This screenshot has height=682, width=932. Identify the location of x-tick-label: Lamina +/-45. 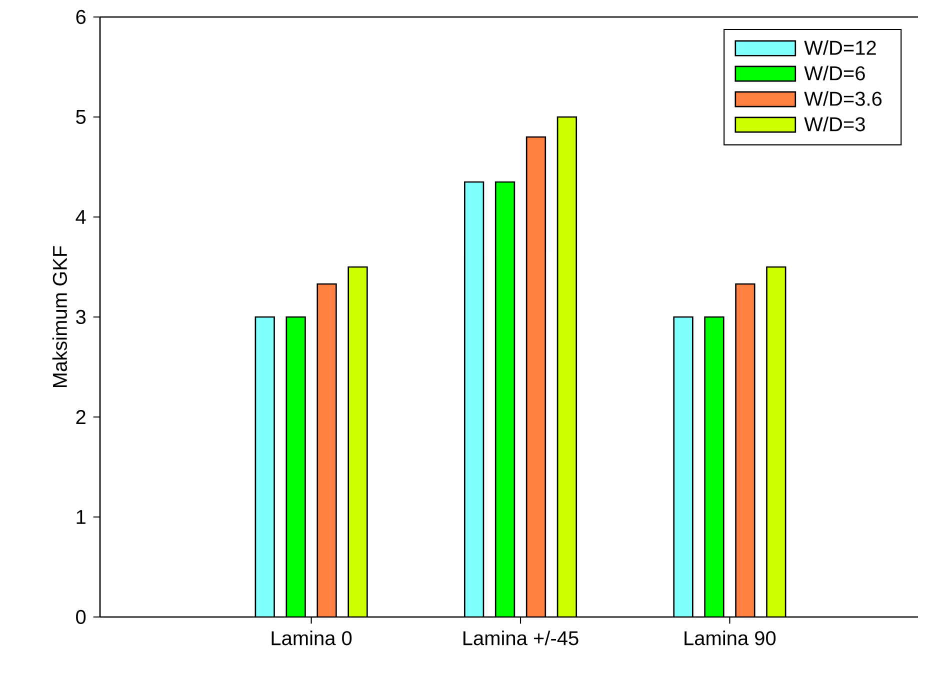
(520, 638).